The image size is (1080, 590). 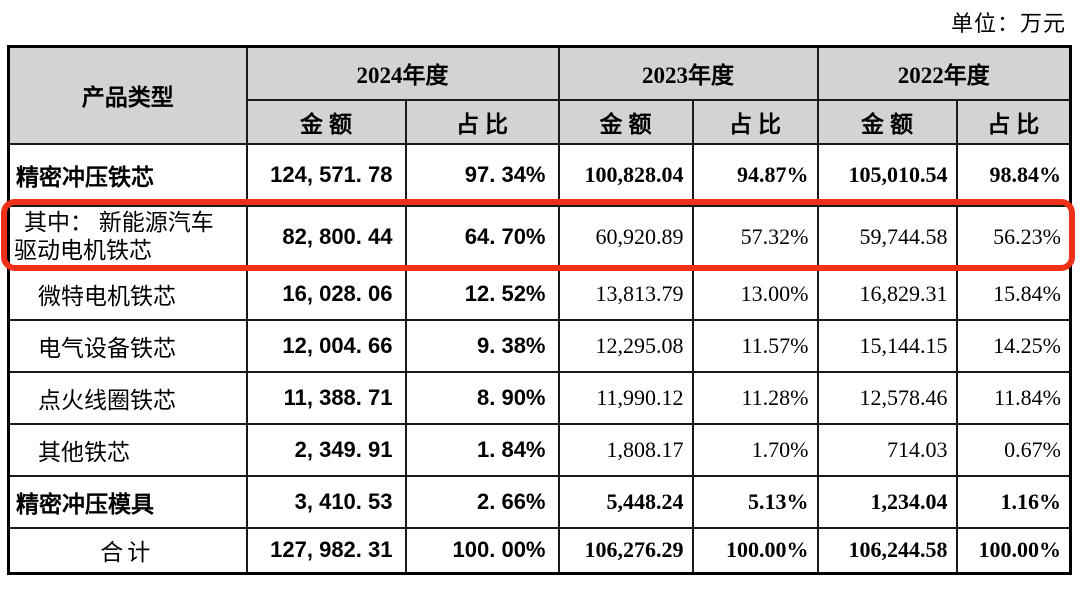 I want to click on cell-2024-amount: 12, 004. 66, so click(x=326, y=345).